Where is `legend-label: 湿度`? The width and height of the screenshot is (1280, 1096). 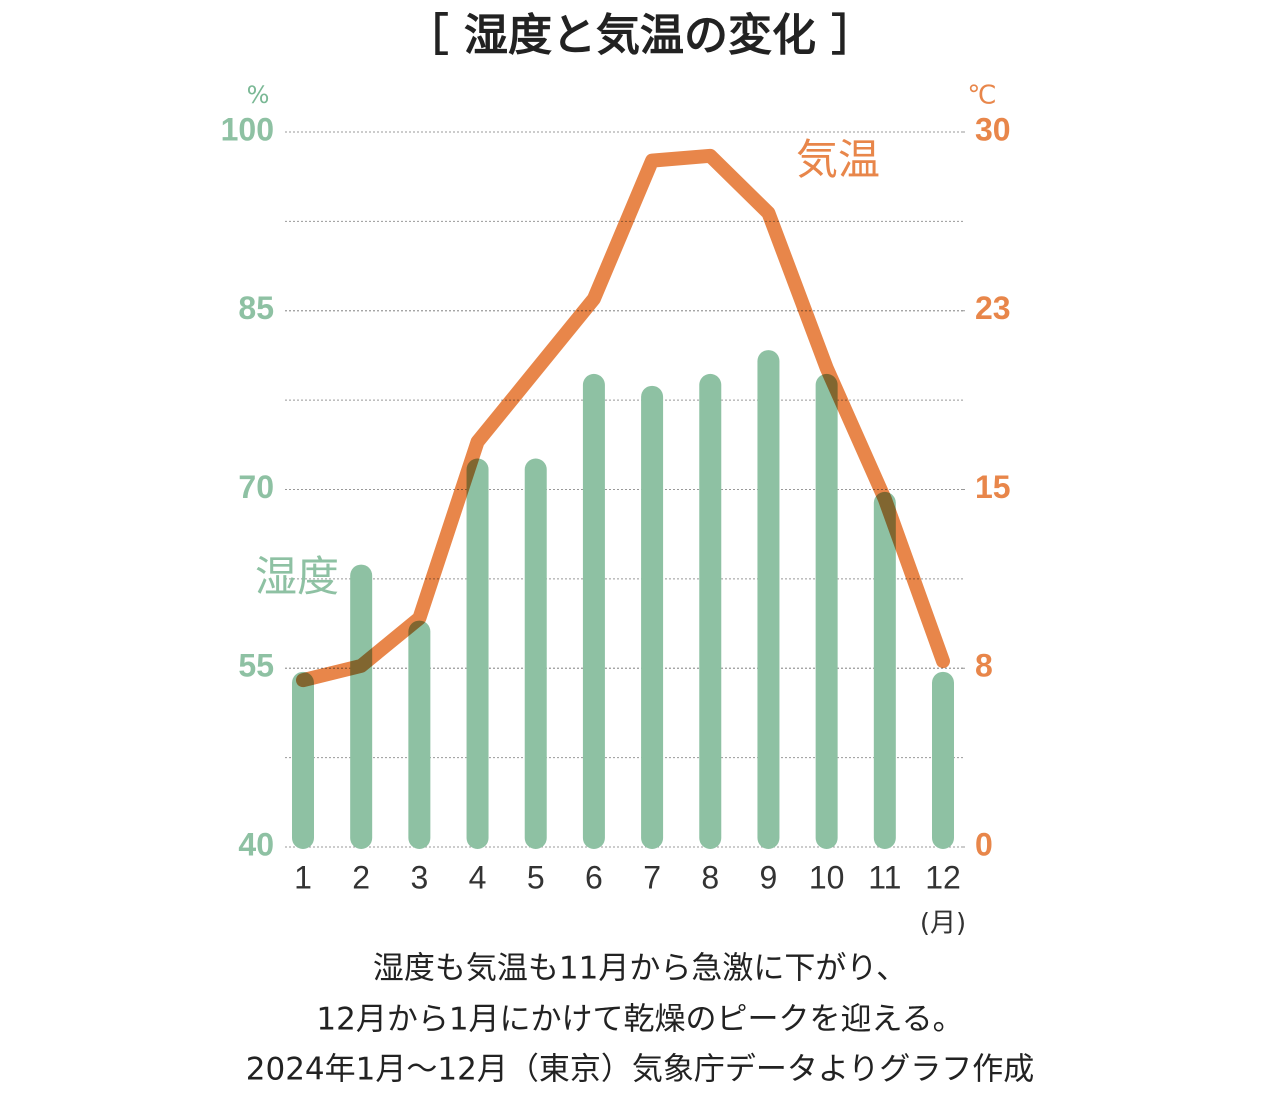
legend-label: 湿度 is located at coordinates (297, 576).